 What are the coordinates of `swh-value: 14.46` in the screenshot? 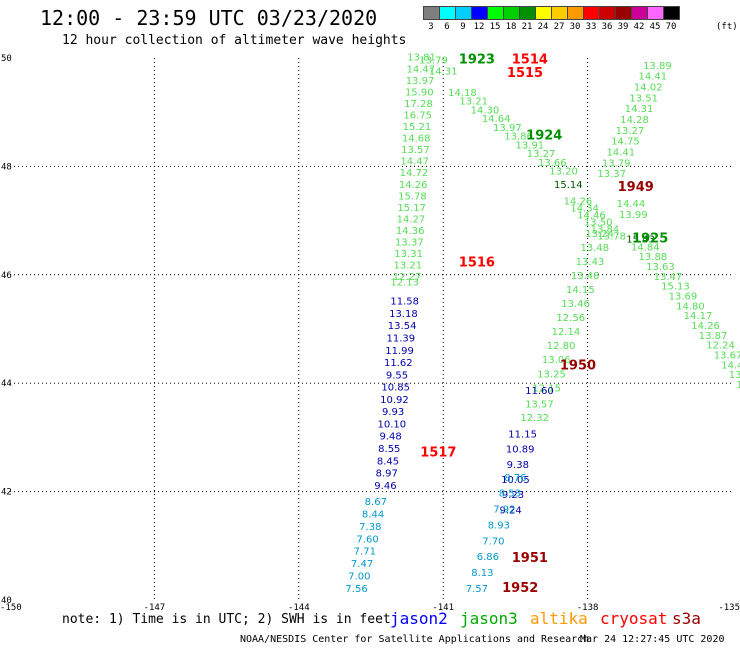 It's located at (591, 215).